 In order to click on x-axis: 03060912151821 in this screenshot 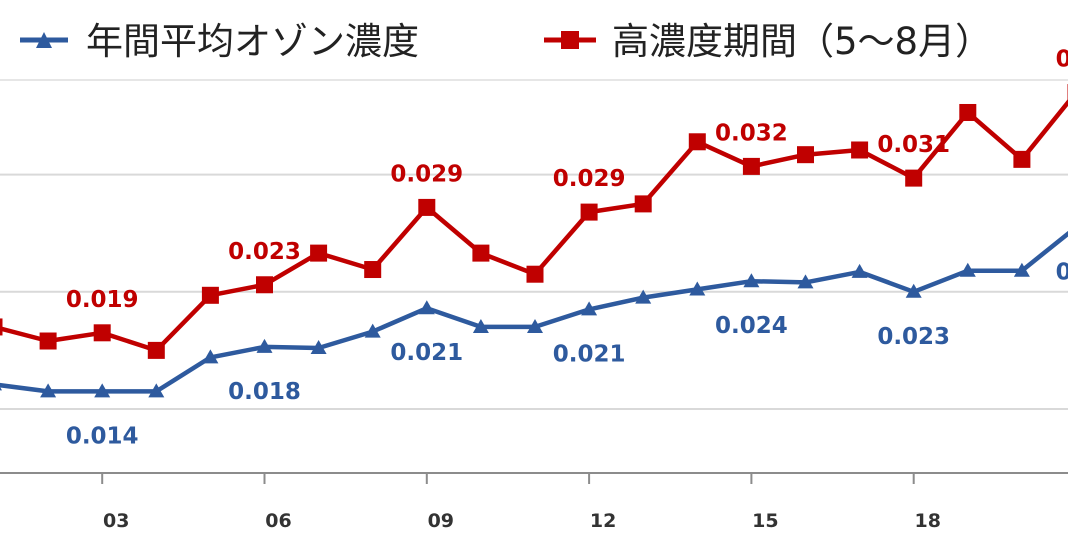, I will do `click(534, 502)`.